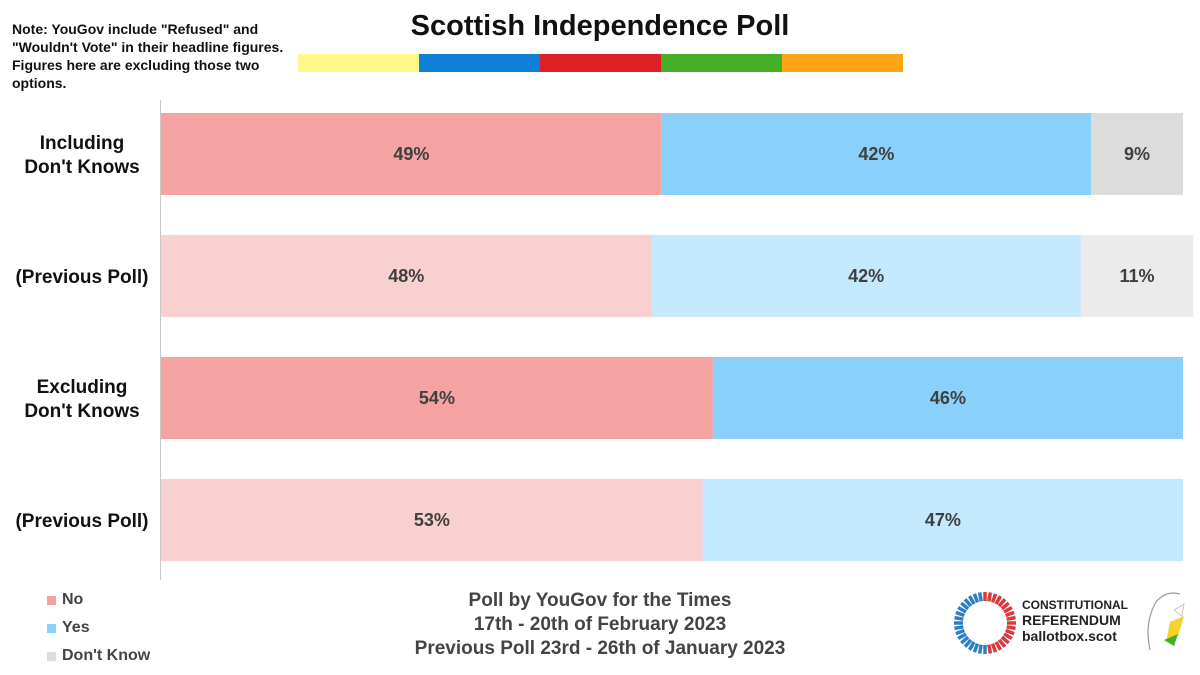  I want to click on footer-source: Poll by YouGov for the Times, so click(600, 600).